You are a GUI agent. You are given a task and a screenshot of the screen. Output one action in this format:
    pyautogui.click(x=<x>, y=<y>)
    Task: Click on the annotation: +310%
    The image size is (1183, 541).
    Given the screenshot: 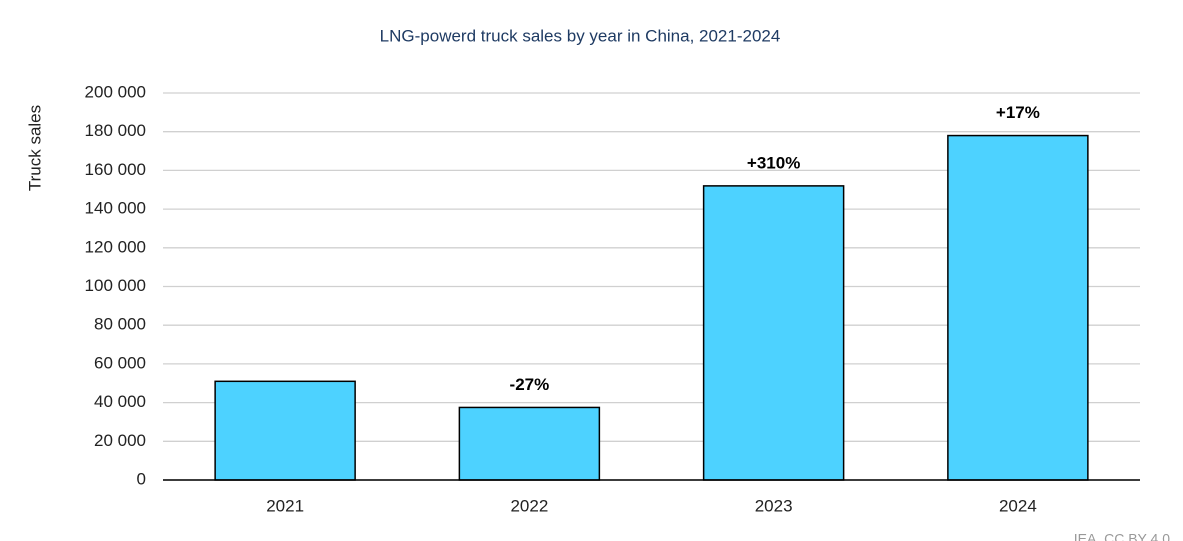 What is the action you would take?
    pyautogui.click(x=773, y=162)
    